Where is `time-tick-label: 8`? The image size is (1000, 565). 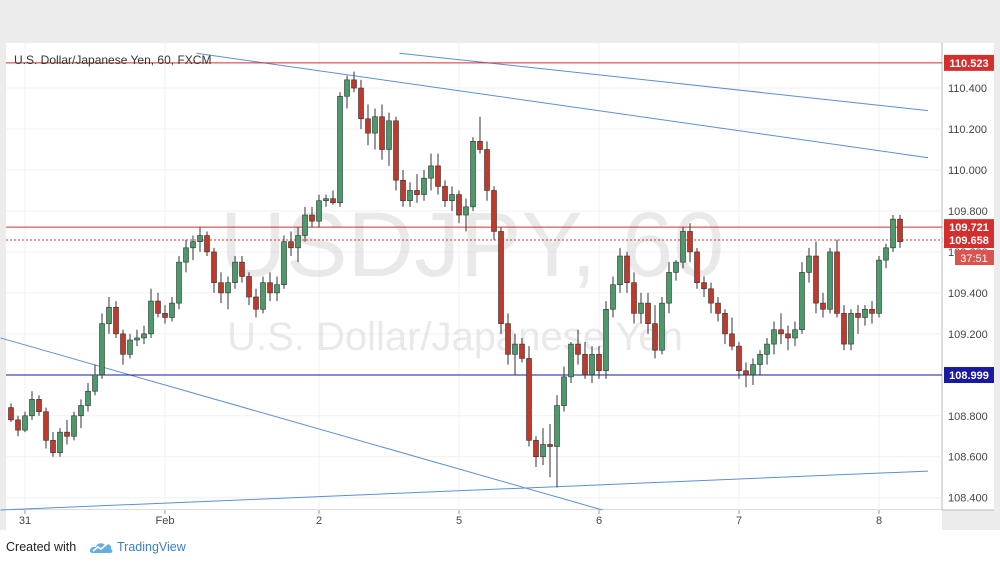
time-tick-label: 8 is located at coordinates (879, 521).